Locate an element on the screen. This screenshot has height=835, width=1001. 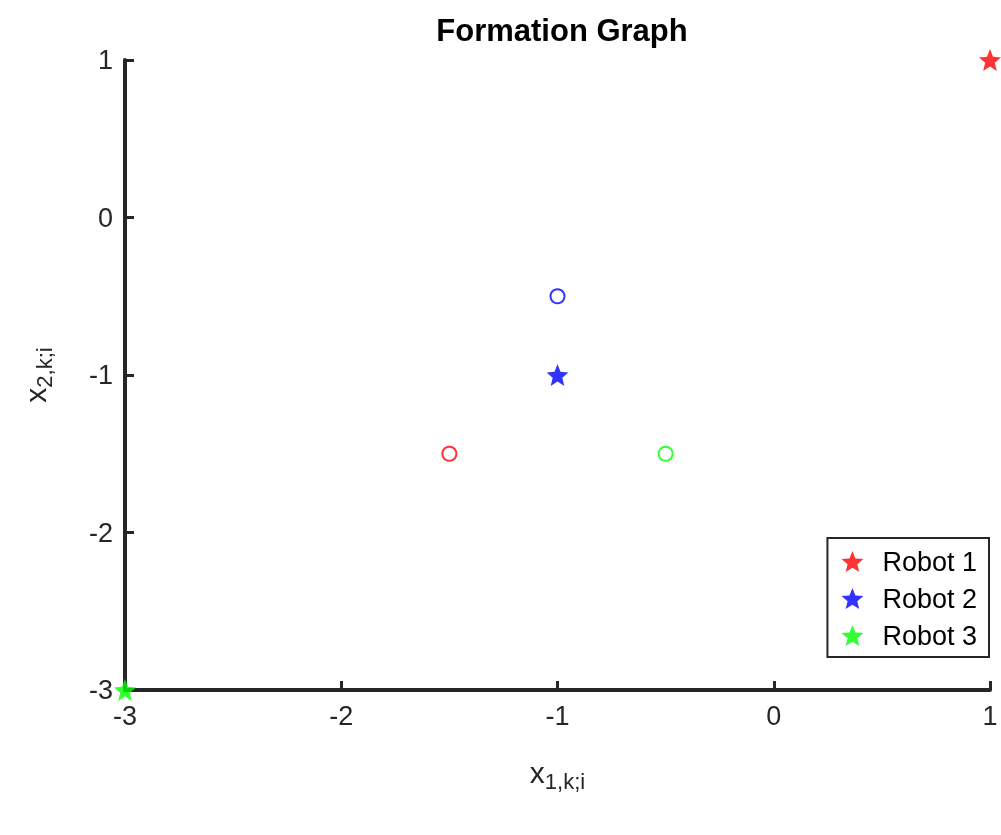
x-tick-label: -1 is located at coordinates (557, 715).